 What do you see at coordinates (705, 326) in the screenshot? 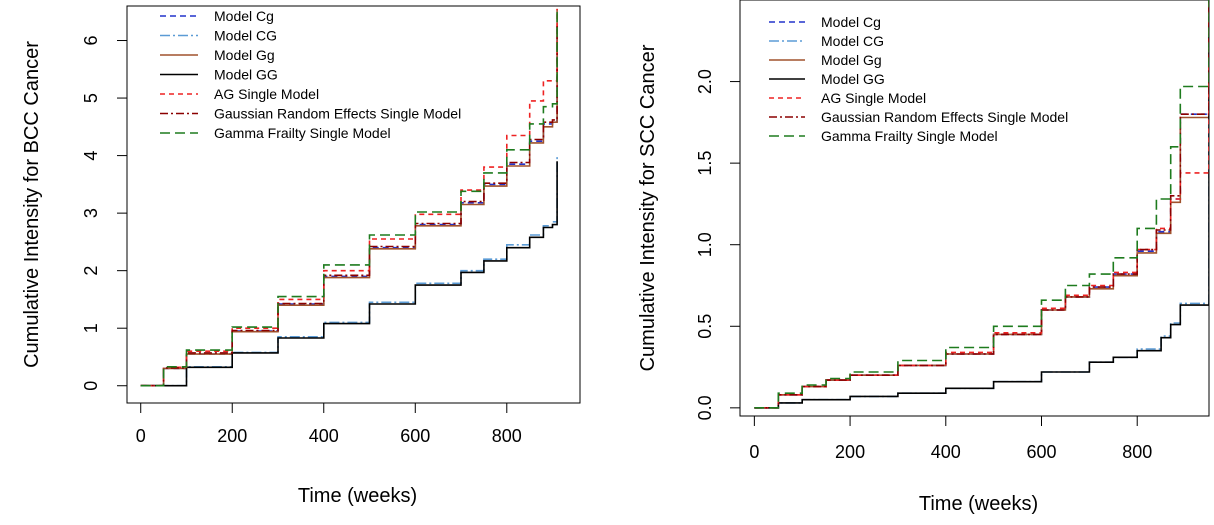
I see `y-tick-label: 0.5` at bounding box center [705, 326].